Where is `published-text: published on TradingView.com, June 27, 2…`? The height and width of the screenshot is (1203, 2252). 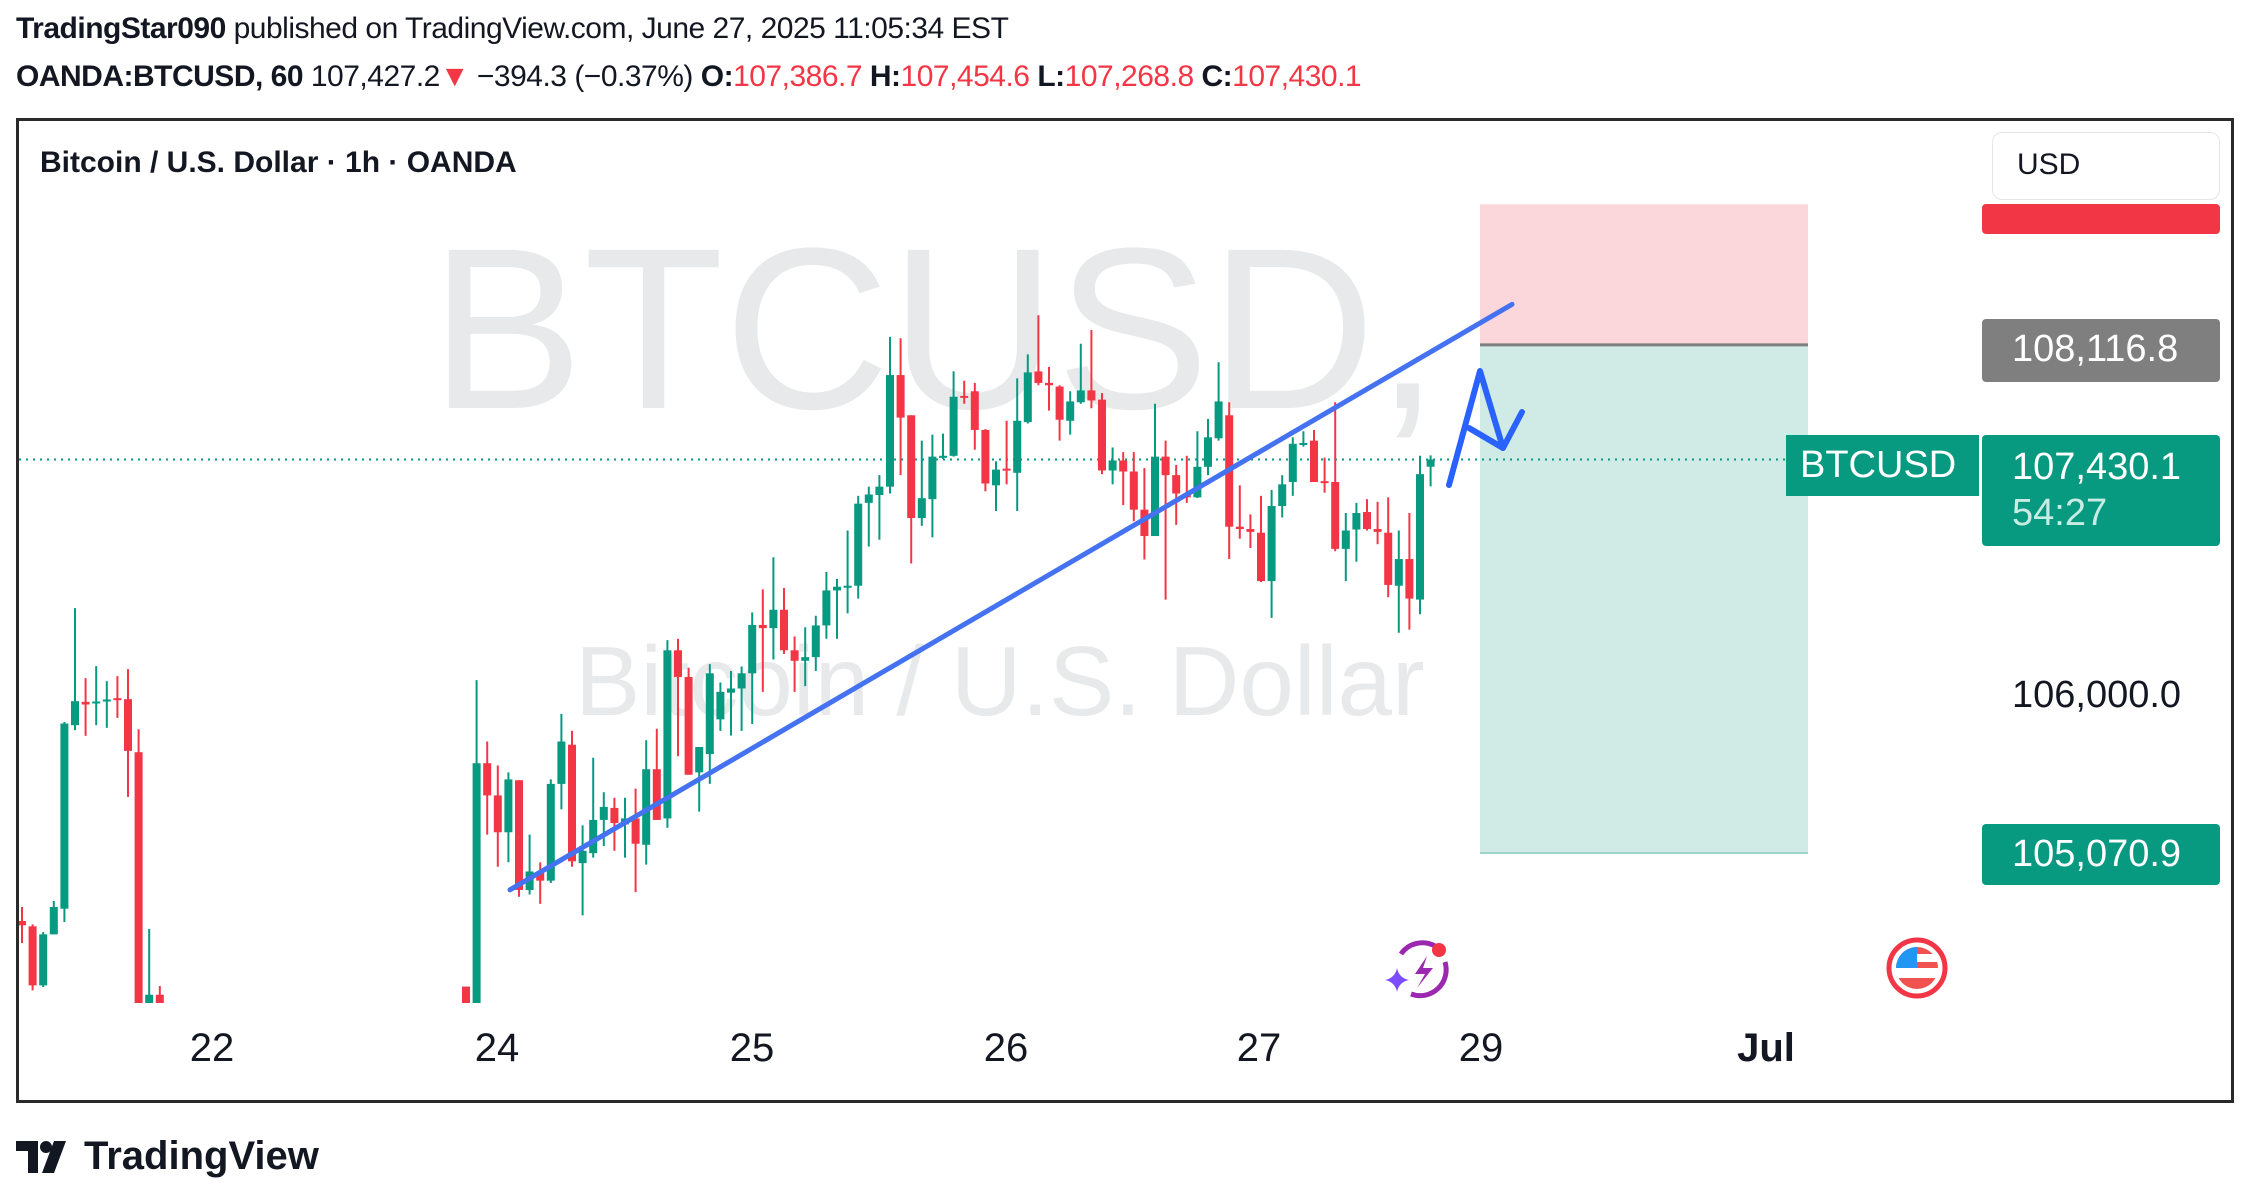
published-text: published on TradingView.com, June 27, 2… is located at coordinates (621, 28).